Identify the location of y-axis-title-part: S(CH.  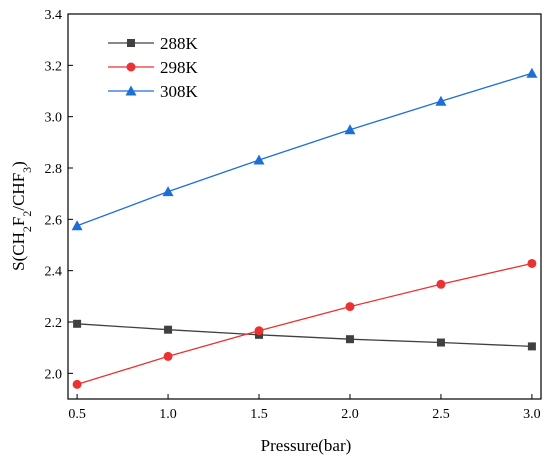
(18, 251).